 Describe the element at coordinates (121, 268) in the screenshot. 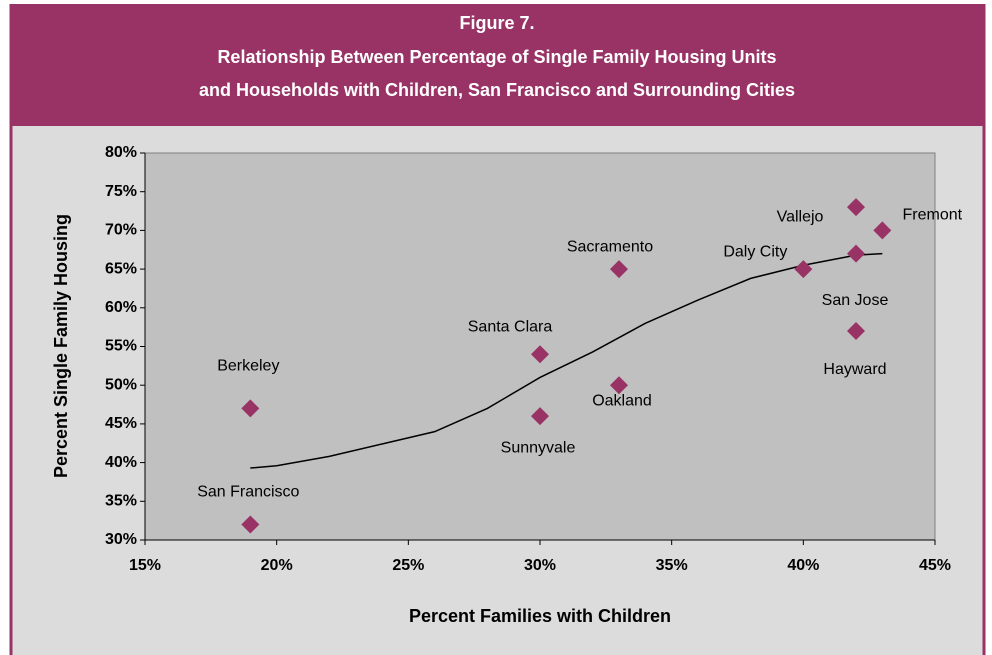

I see `y-tick-label: 65%` at that location.